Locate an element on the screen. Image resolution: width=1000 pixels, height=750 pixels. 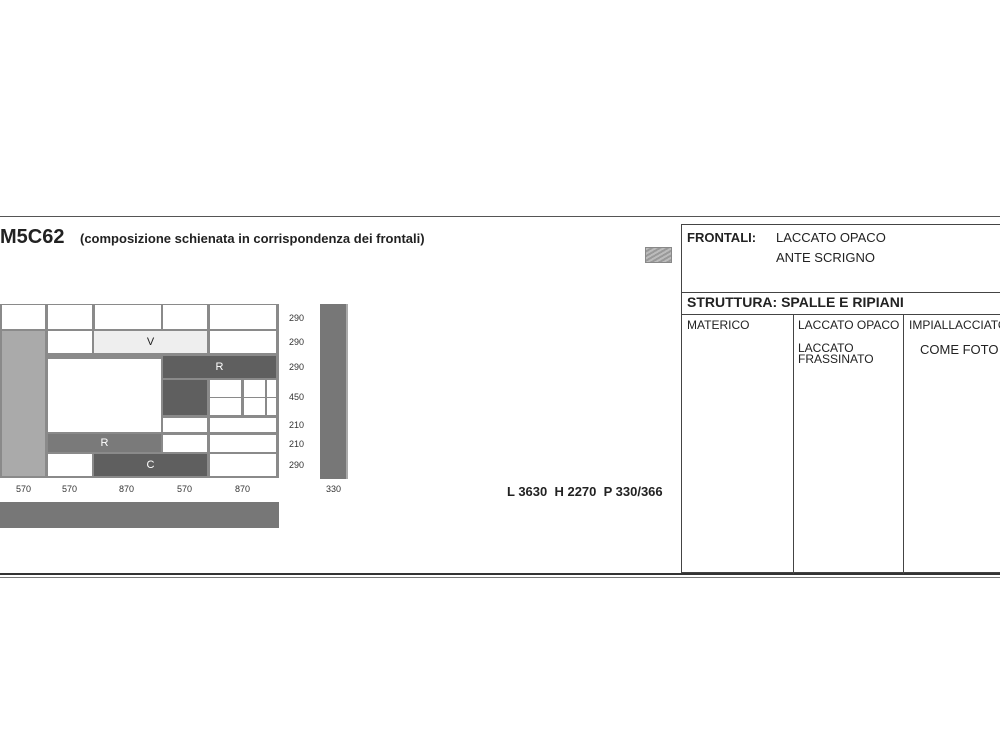
come-foto: COME FOTO is located at coordinates (959, 349).